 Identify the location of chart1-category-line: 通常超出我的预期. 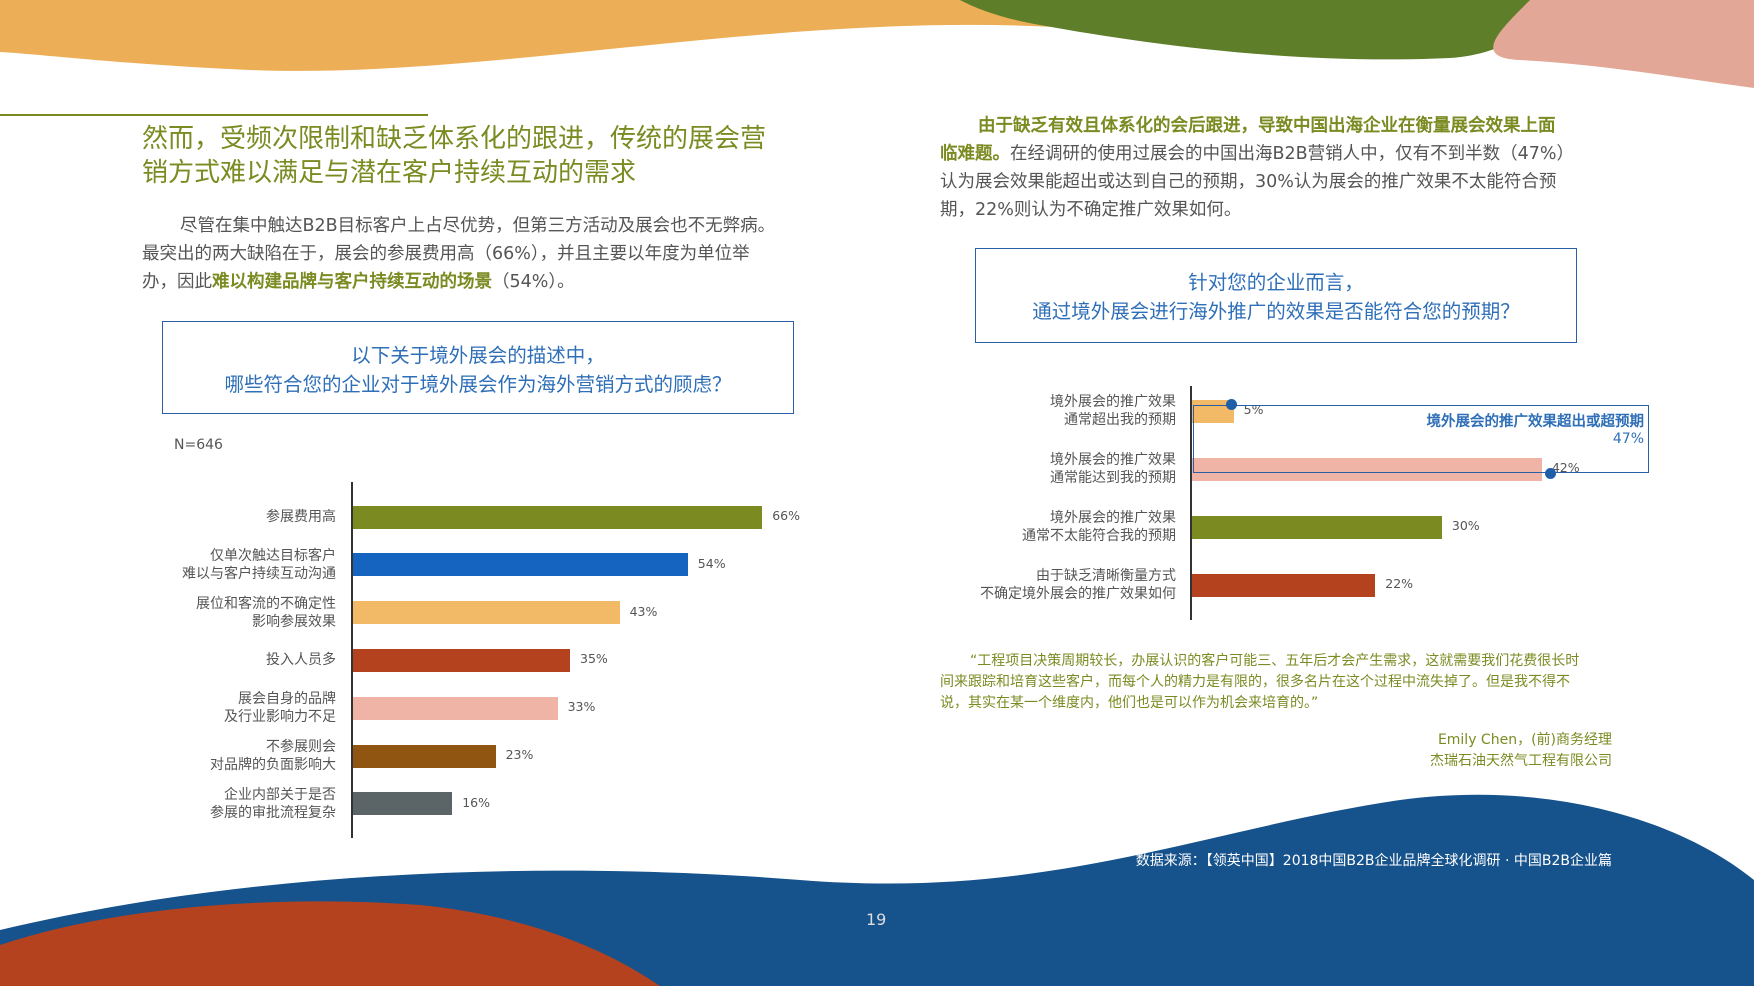
(1120, 420).